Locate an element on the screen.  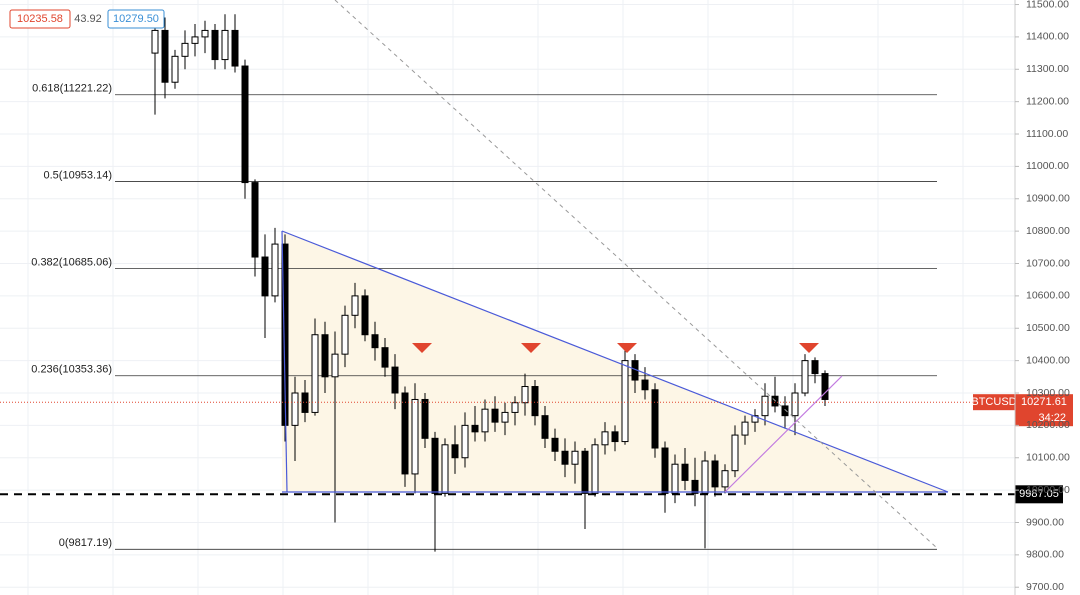
rising-trendline is located at coordinates (783, 434).